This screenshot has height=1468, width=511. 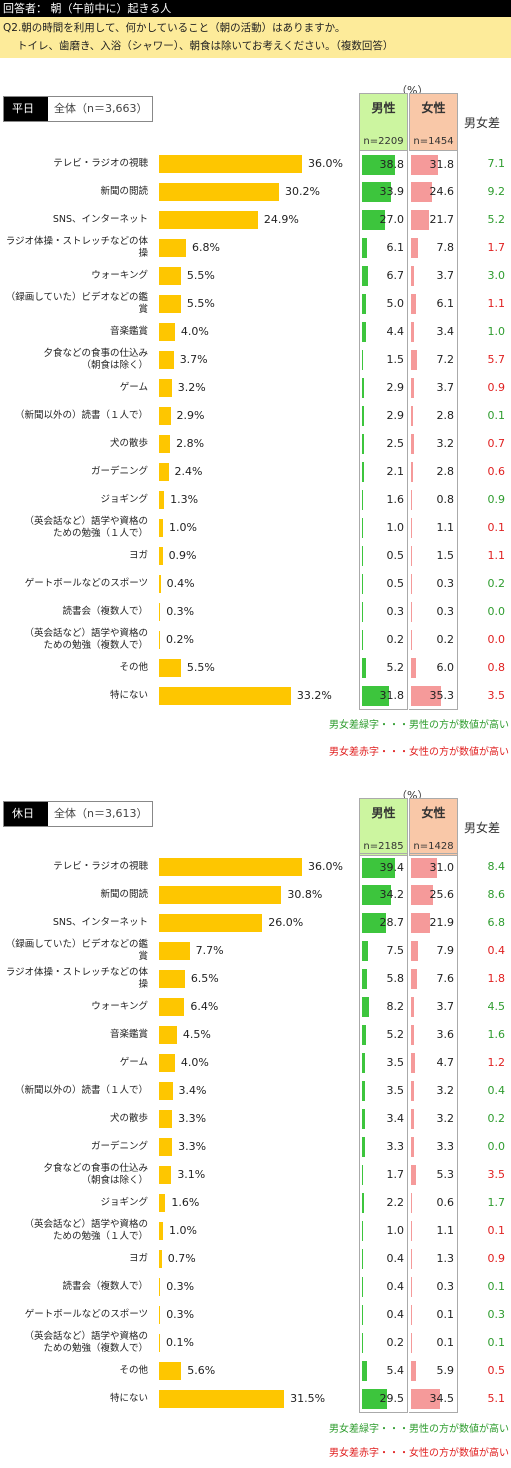 What do you see at coordinates (255, 1091) in the screenshot?
I see `chart-row: （新聞以外の）読書（１人で） 3.4% 3.5 3.2 0.4` at bounding box center [255, 1091].